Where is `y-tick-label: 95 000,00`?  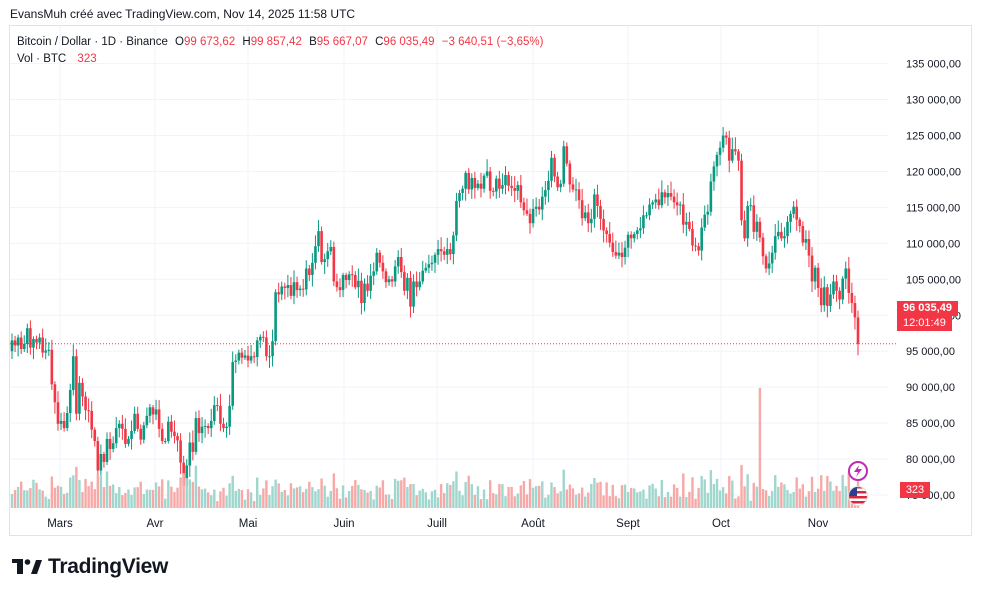 y-tick-label: 95 000,00 is located at coordinates (930, 352).